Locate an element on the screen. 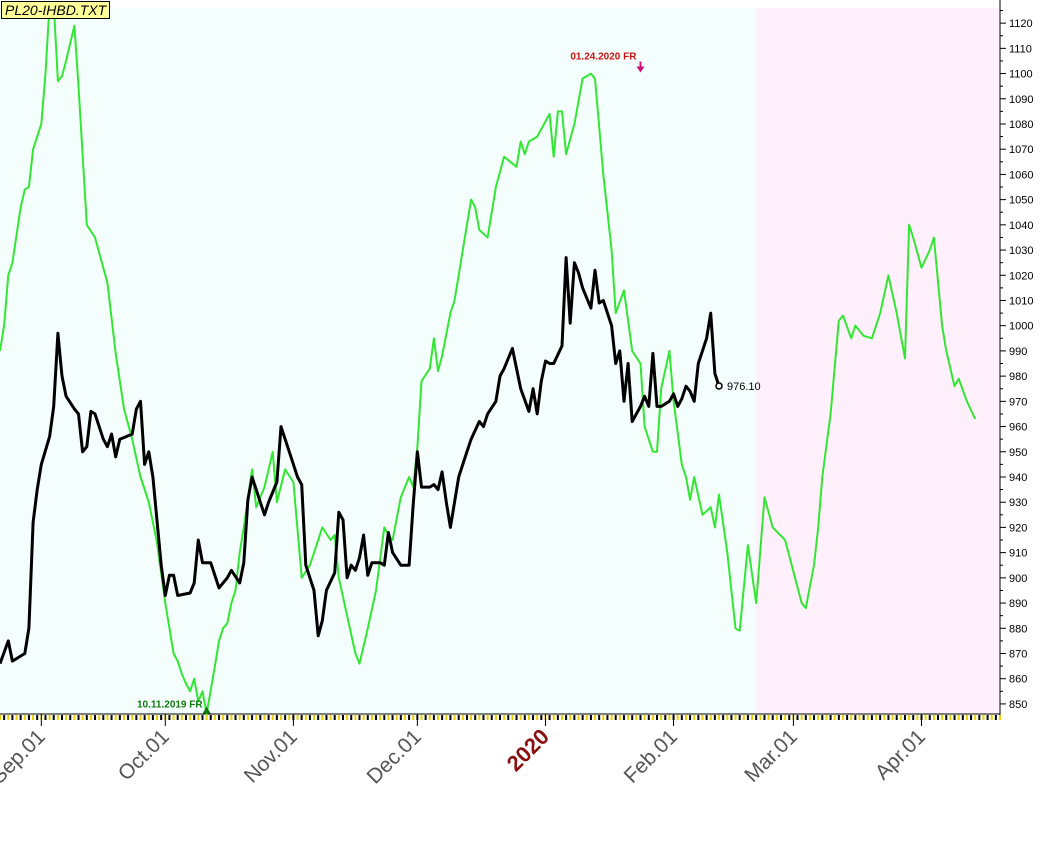  x-tick-label-group: Oct.01 is located at coordinates (144, 755).